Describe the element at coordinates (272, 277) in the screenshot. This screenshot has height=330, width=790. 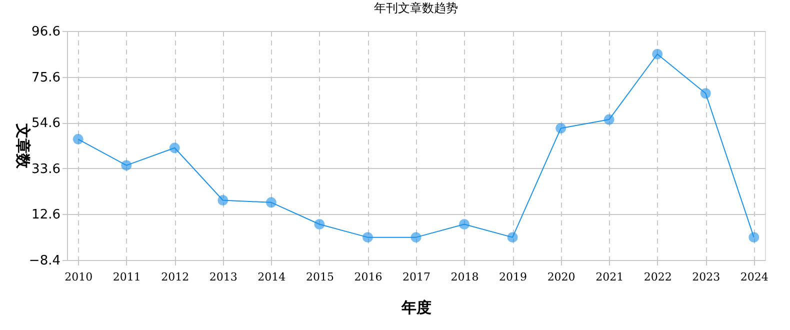
I see `x-tick-label: 2014` at that location.